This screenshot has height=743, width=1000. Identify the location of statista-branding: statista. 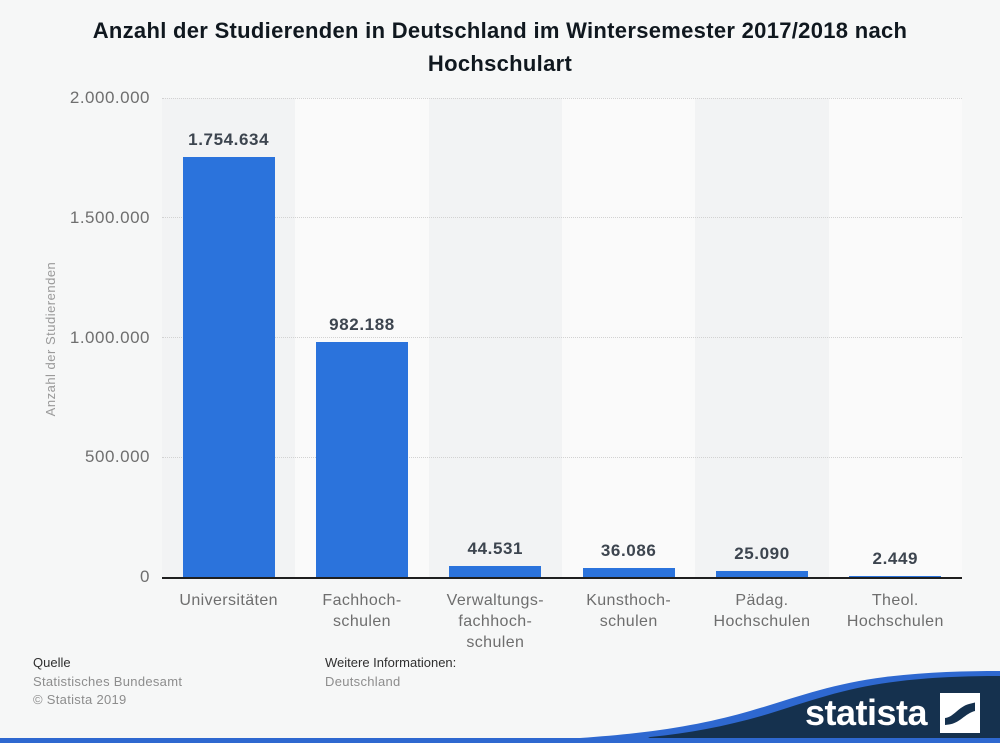
(892, 713).